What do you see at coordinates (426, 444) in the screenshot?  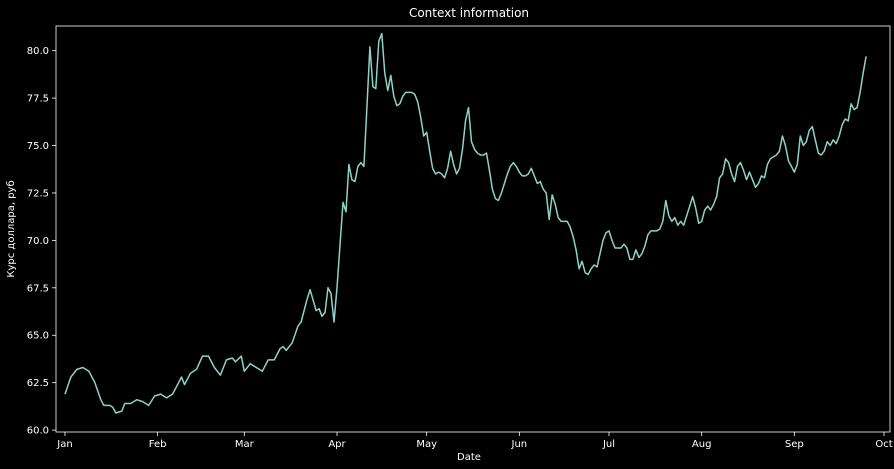 I see `x-tick-label-may: May` at bounding box center [426, 444].